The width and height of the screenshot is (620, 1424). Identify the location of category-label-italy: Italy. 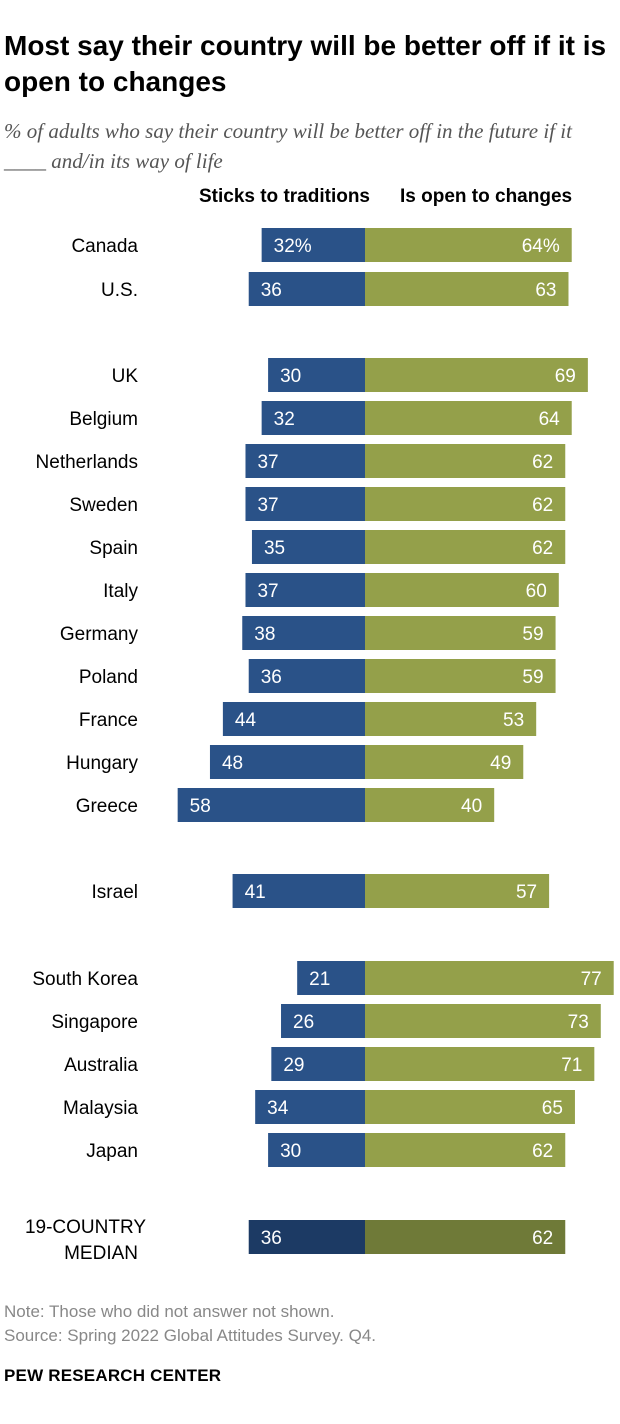
(120, 591).